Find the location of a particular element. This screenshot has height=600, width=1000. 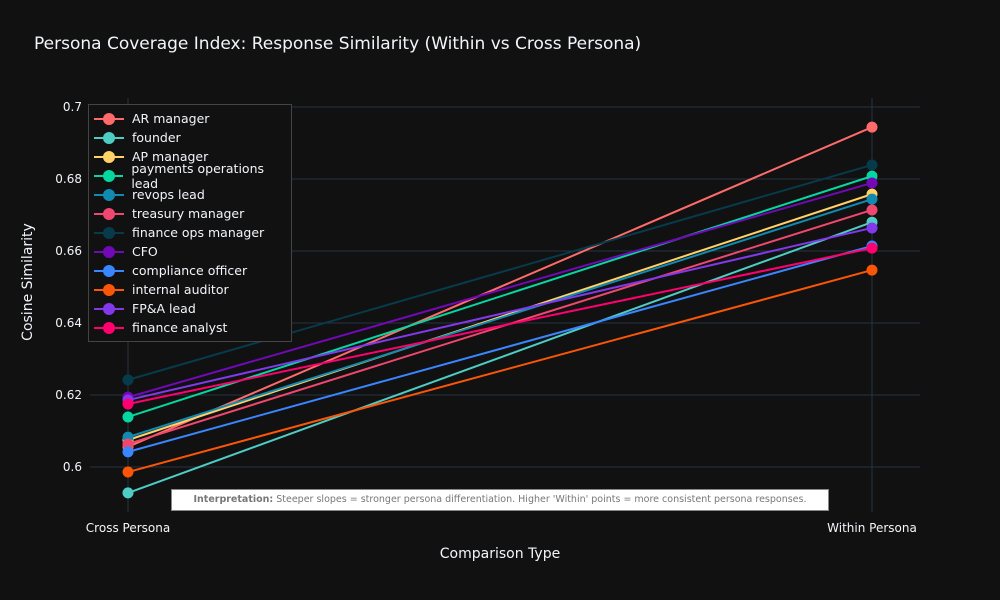

legend-item: payments operations lead is located at coordinates (190, 176).